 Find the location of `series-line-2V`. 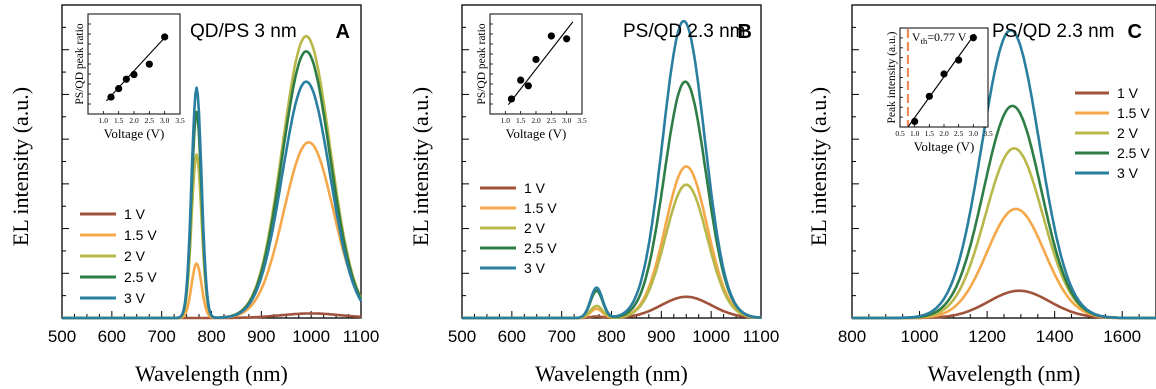

series-line-2V is located at coordinates (611, 251).